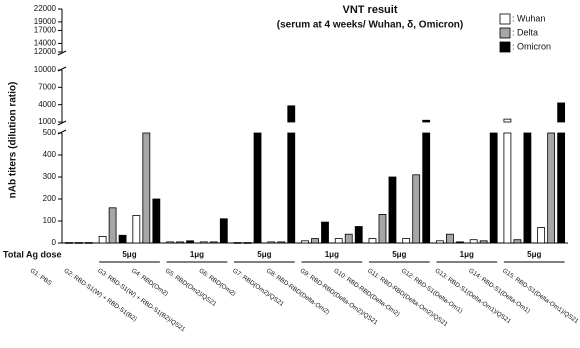 The width and height of the screenshot is (580, 348). What do you see at coordinates (50, 176) in the screenshot?
I see `y-tick-label: 300` at bounding box center [50, 176].